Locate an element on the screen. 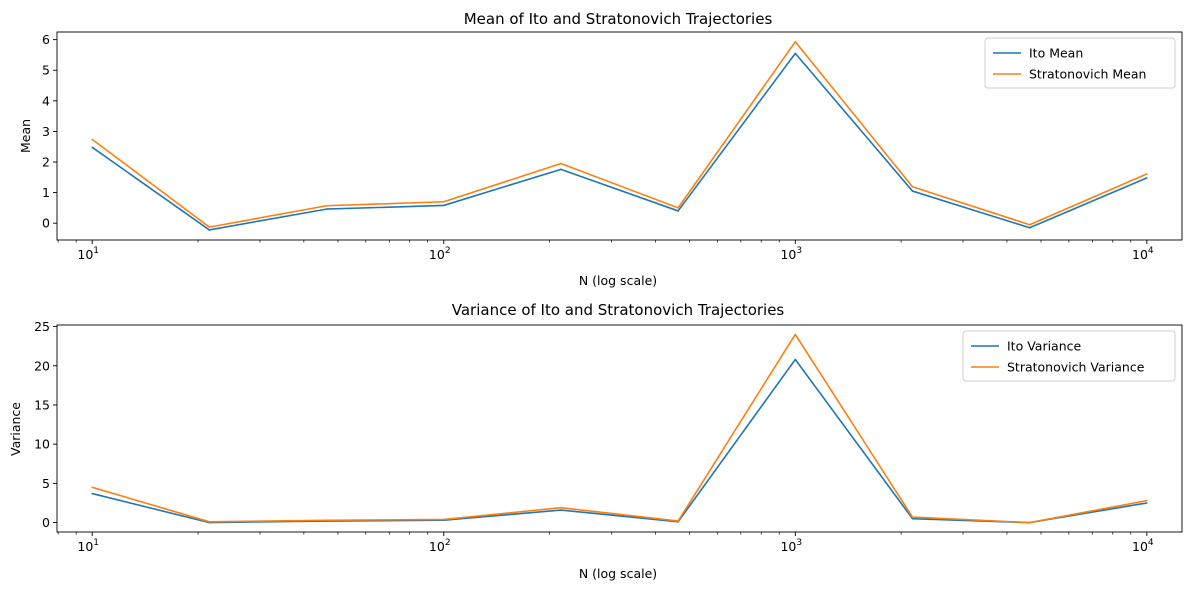 The height and width of the screenshot is (590, 1189). variance-legend is located at coordinates (1069, 356).